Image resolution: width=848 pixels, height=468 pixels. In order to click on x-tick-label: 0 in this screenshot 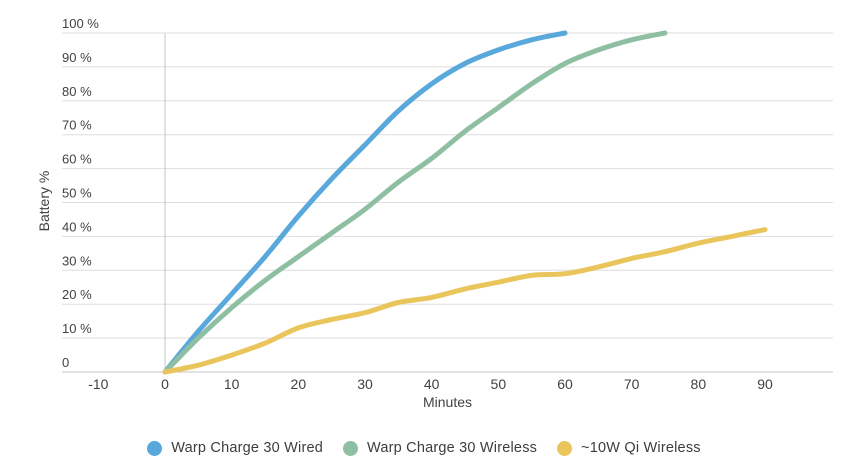, I will do `click(165, 384)`.